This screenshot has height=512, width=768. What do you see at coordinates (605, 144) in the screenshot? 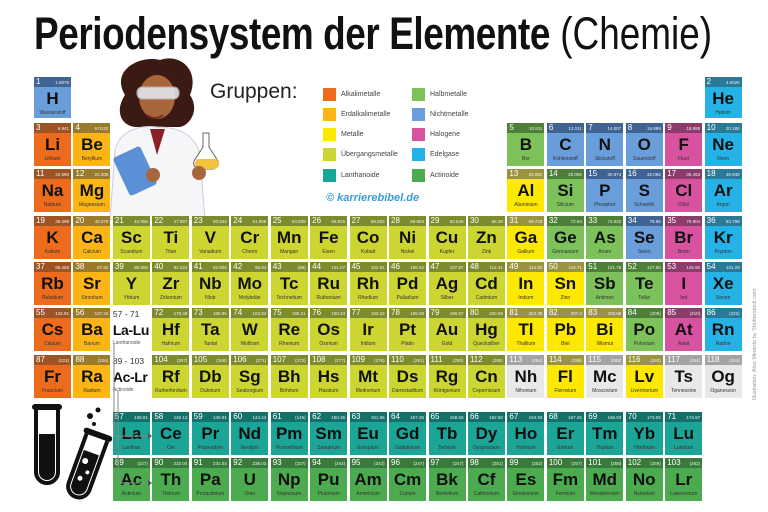
I see `element-cell-n: 7 14.007 N Stickstoff` at bounding box center [605, 144].